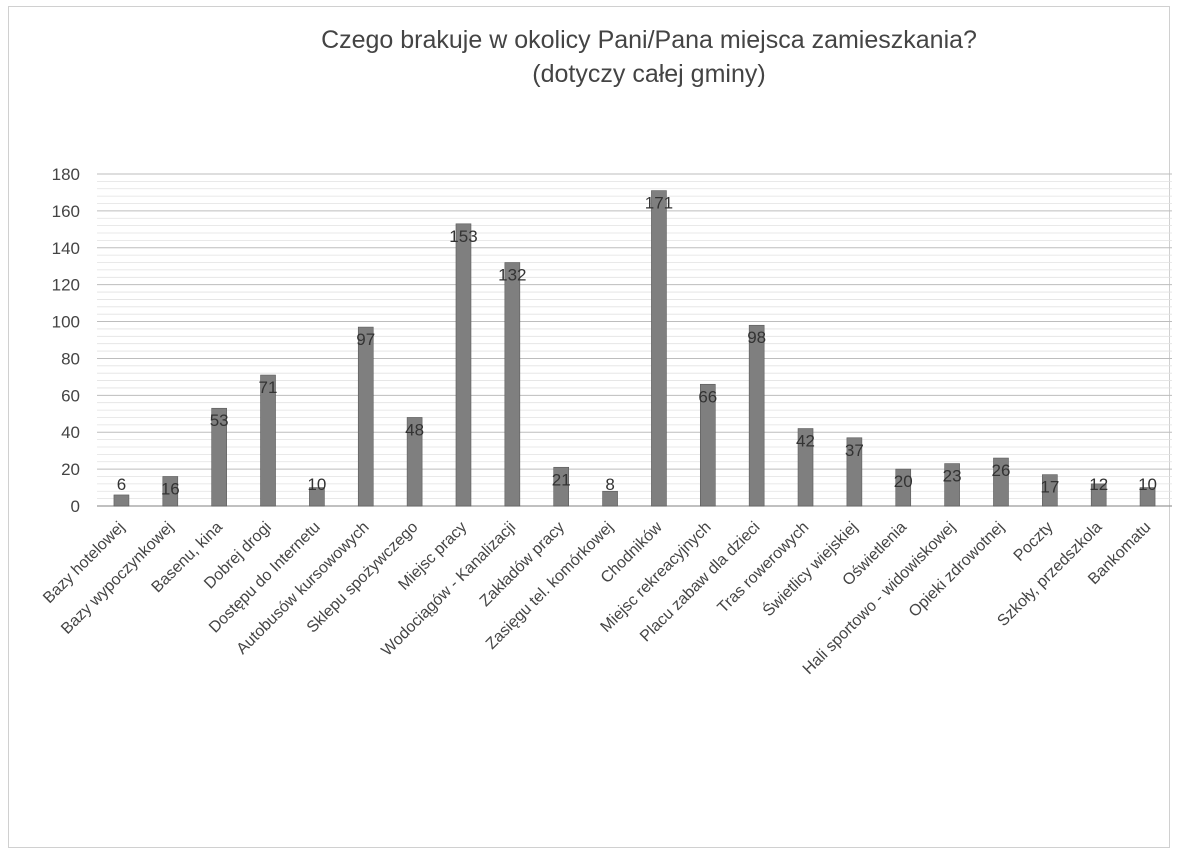  Describe the element at coordinates (70, 395) in the screenshot. I see `y-tick-label: 60` at that location.